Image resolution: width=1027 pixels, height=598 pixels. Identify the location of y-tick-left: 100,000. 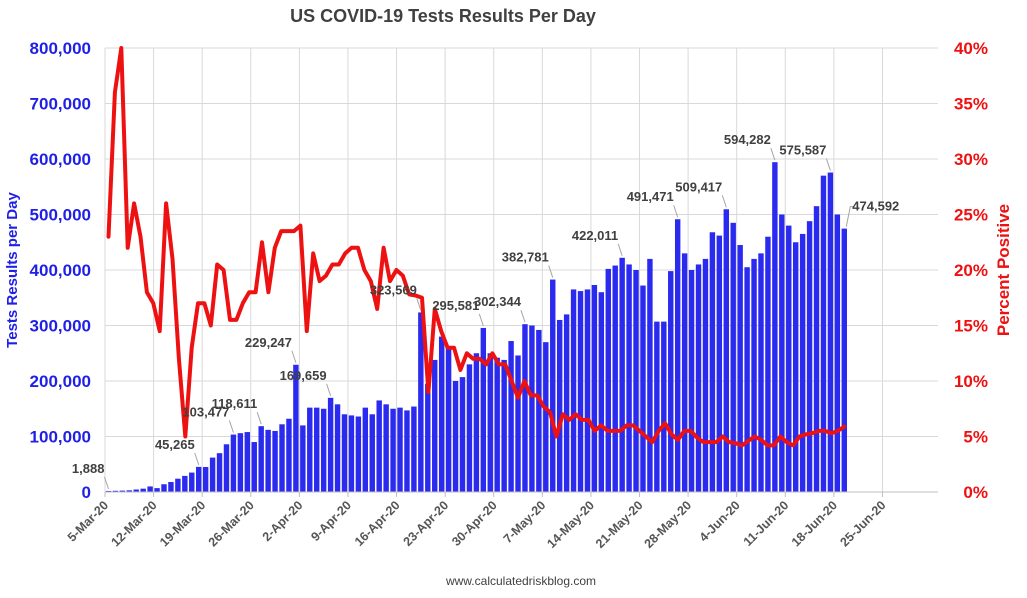
(60, 437).